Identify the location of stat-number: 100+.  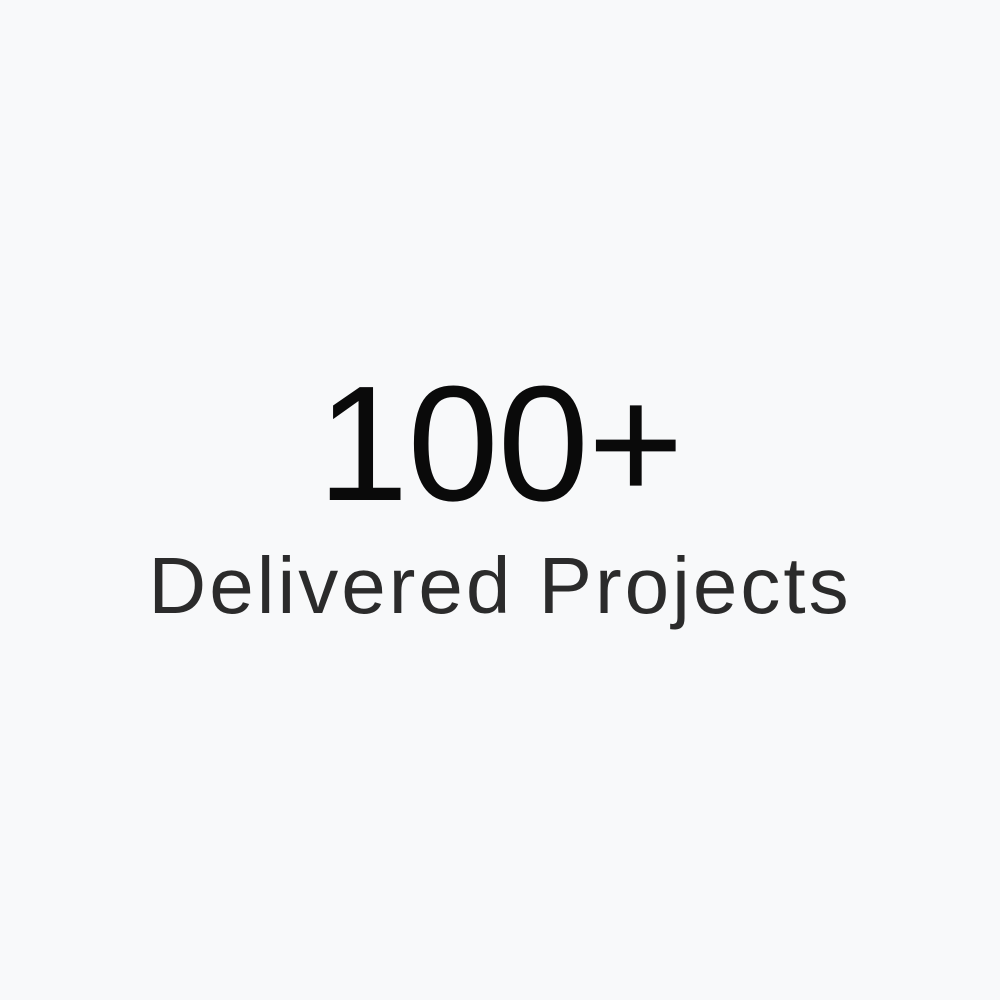
(500, 443).